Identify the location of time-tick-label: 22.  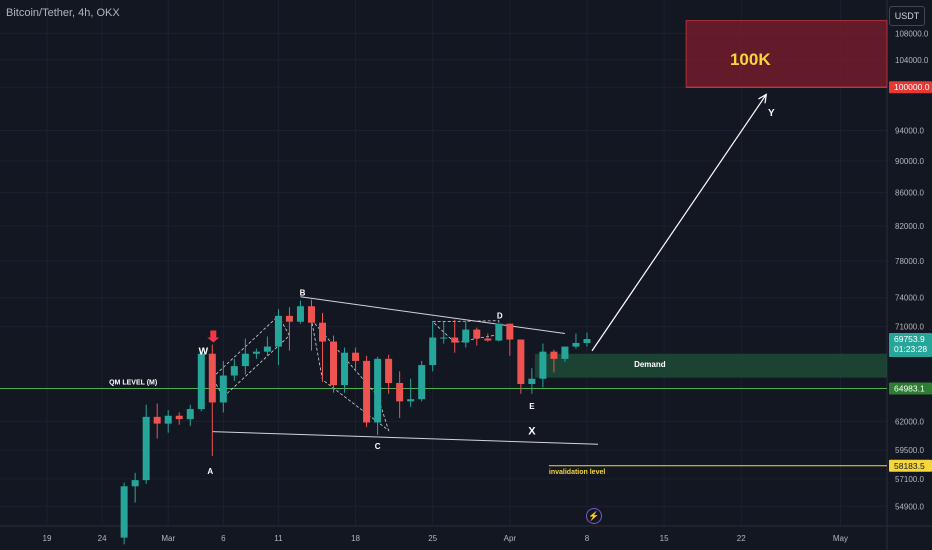
(741, 538).